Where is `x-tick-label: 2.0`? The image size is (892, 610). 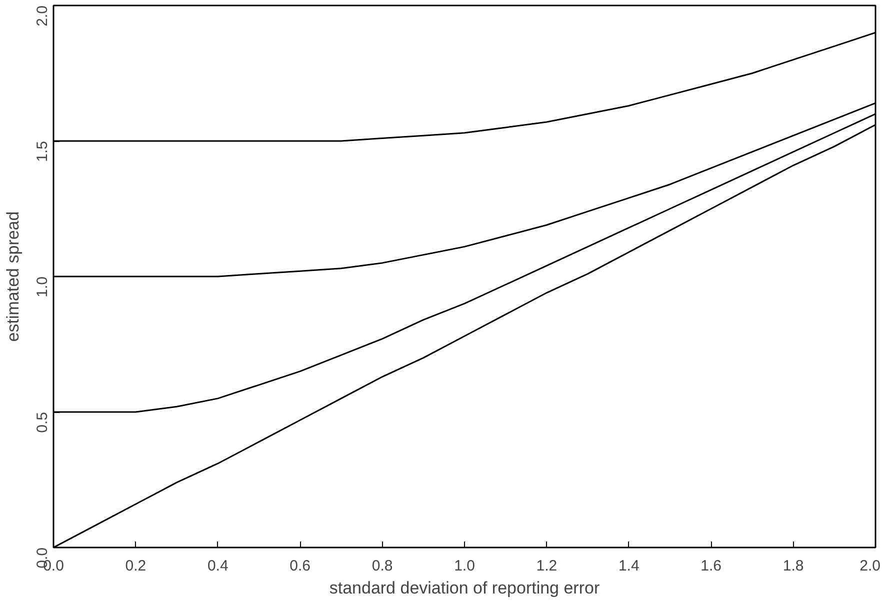
x-tick-label: 2.0 is located at coordinates (870, 566).